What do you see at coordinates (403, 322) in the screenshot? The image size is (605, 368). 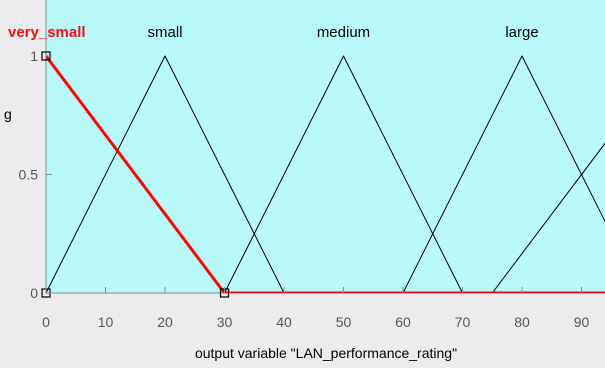 I see `x-tick-label-60: 60` at bounding box center [403, 322].